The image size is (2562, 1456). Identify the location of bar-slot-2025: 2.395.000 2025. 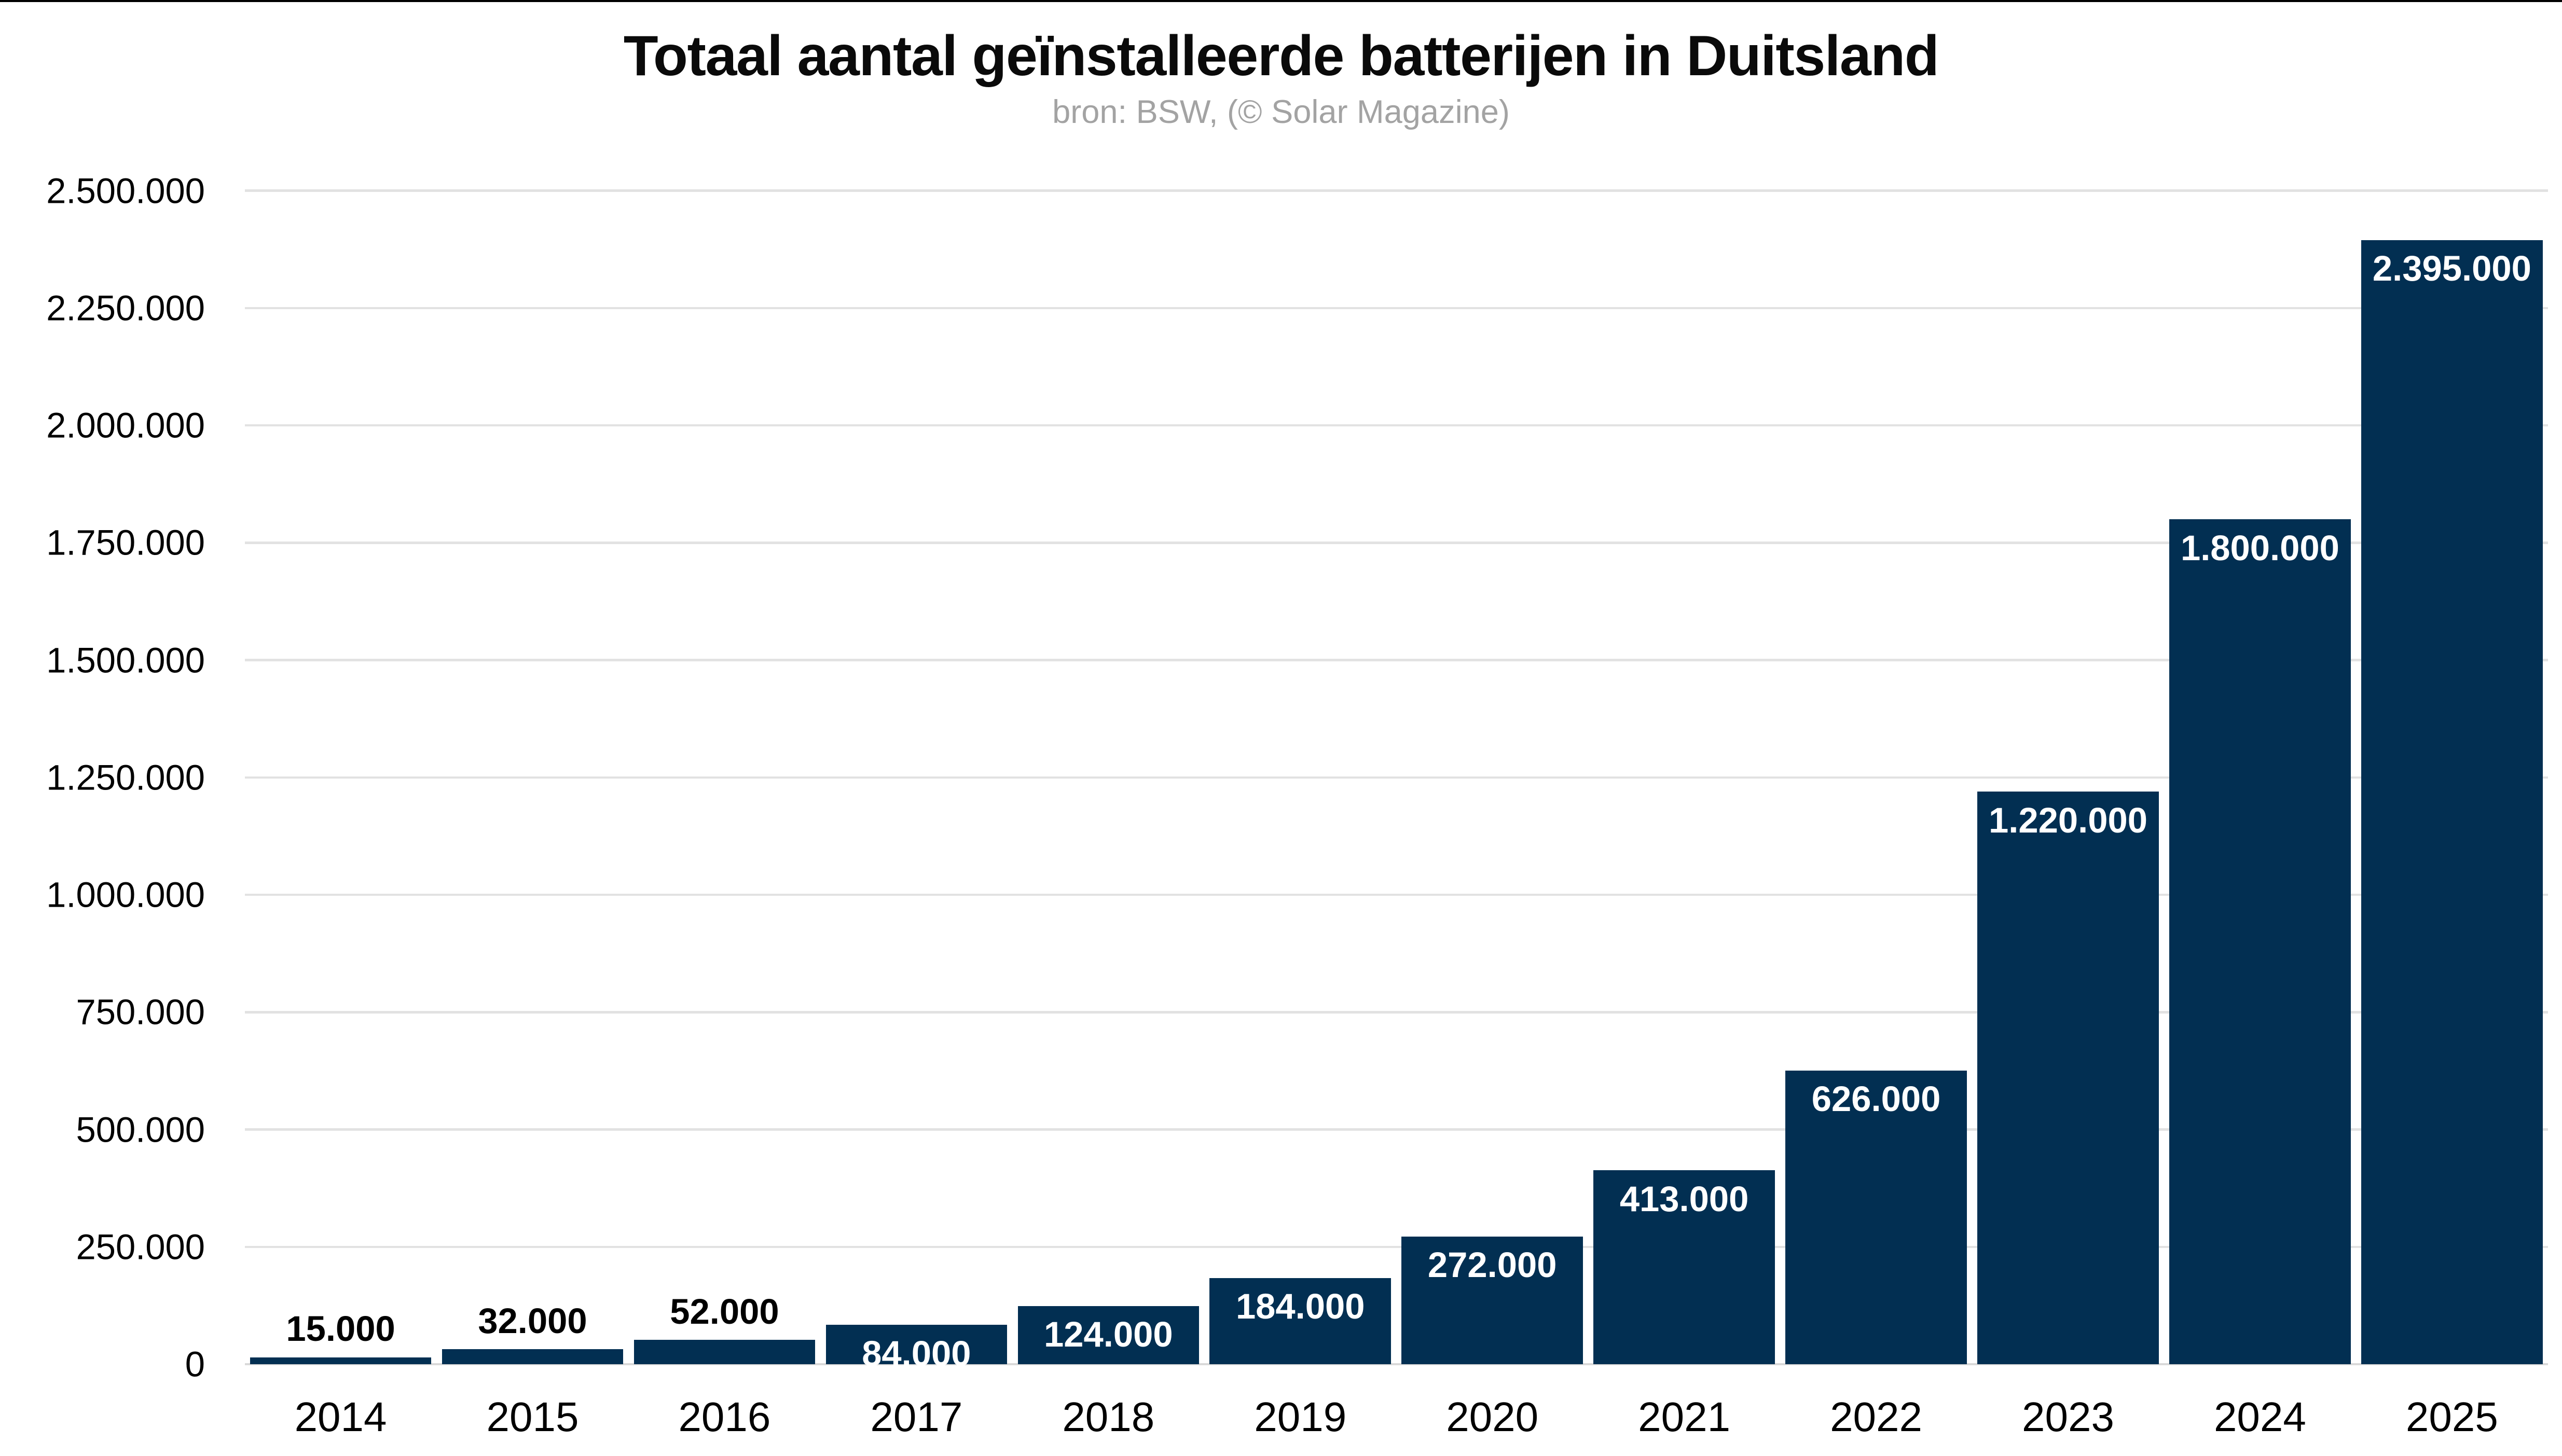
(2452, 815).